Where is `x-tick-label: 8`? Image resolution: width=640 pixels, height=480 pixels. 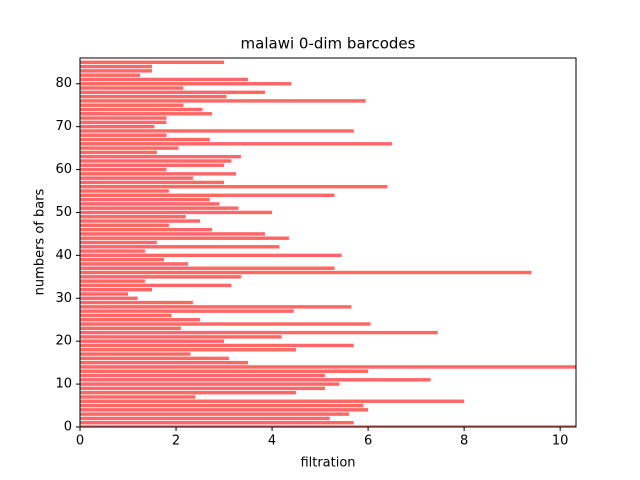
x-tick-label: 8 is located at coordinates (464, 441).